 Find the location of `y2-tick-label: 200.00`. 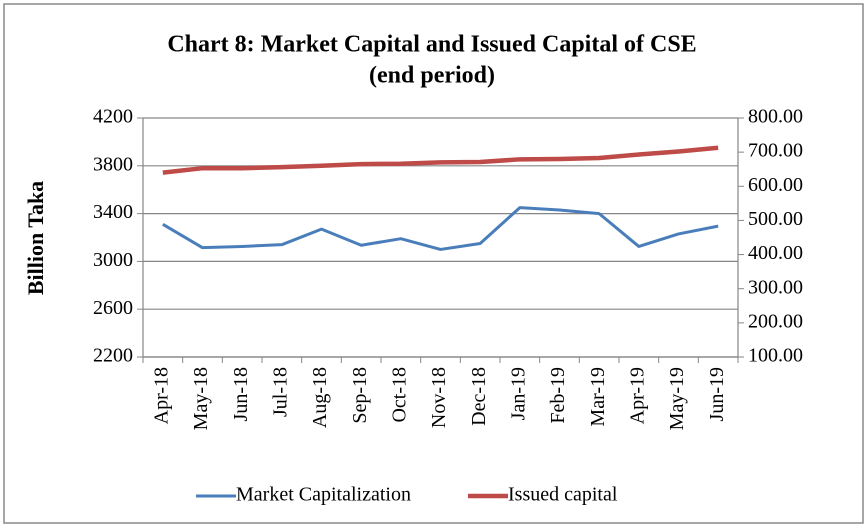

y2-tick-label: 200.00 is located at coordinates (775, 321).